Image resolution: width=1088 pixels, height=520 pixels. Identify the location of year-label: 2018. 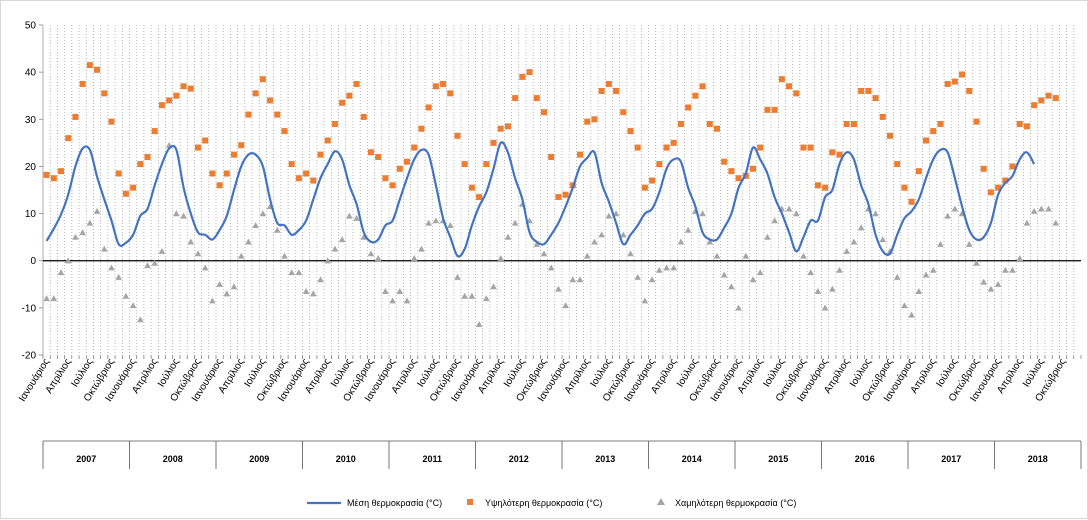
(1038, 459).